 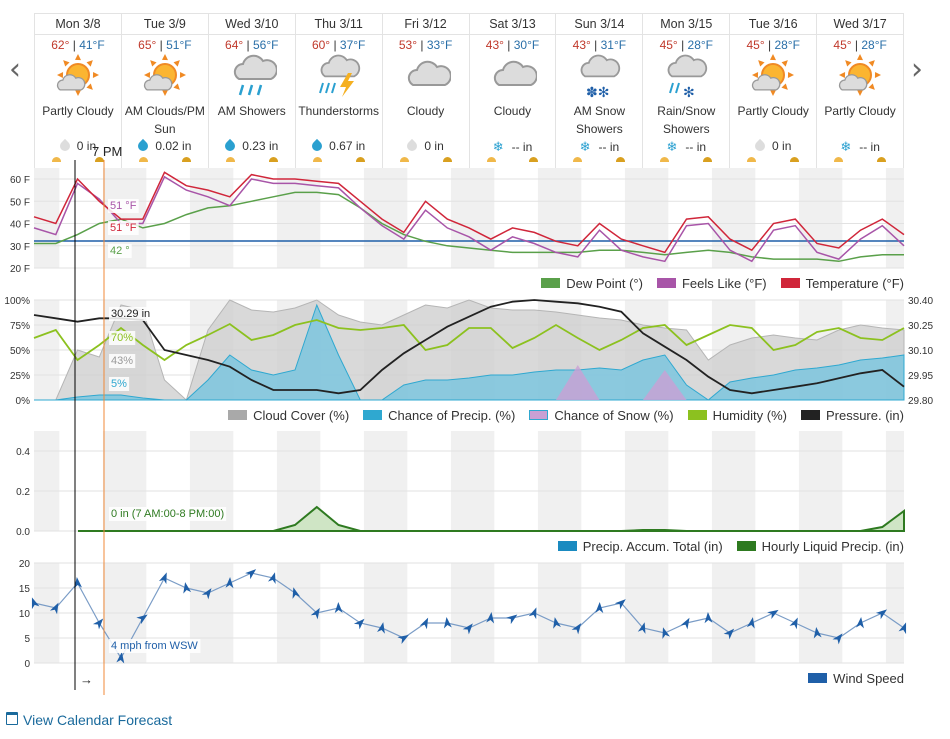 What do you see at coordinates (17, 301) in the screenshot?
I see `y-tick-label: 100%` at bounding box center [17, 301].